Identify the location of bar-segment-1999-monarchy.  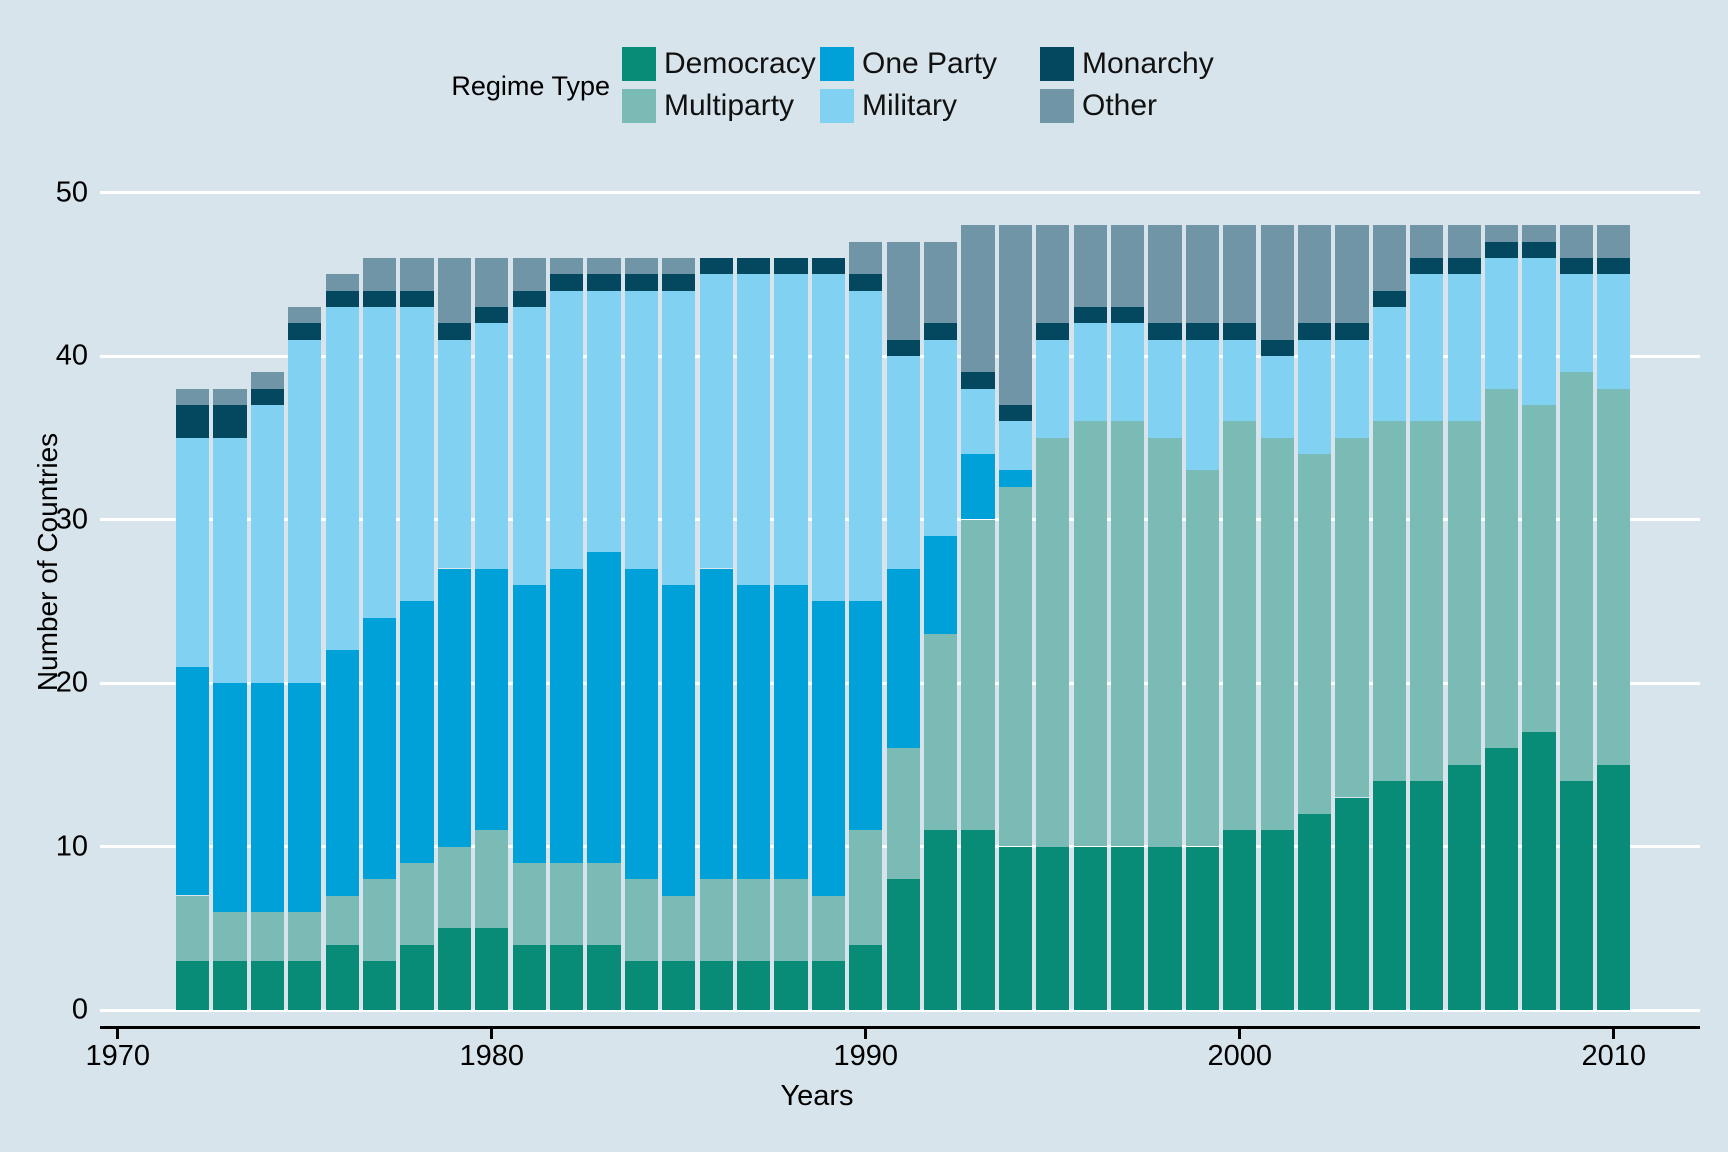
(1202, 331).